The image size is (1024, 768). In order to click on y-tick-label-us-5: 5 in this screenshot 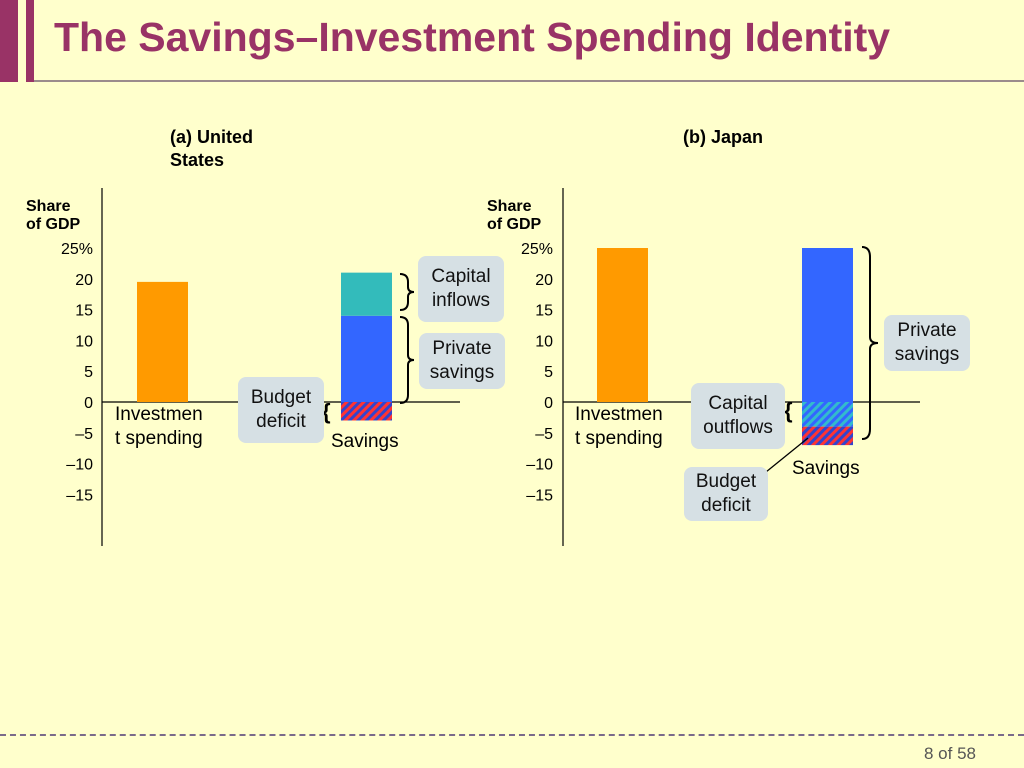, I will do `click(88, 372)`.